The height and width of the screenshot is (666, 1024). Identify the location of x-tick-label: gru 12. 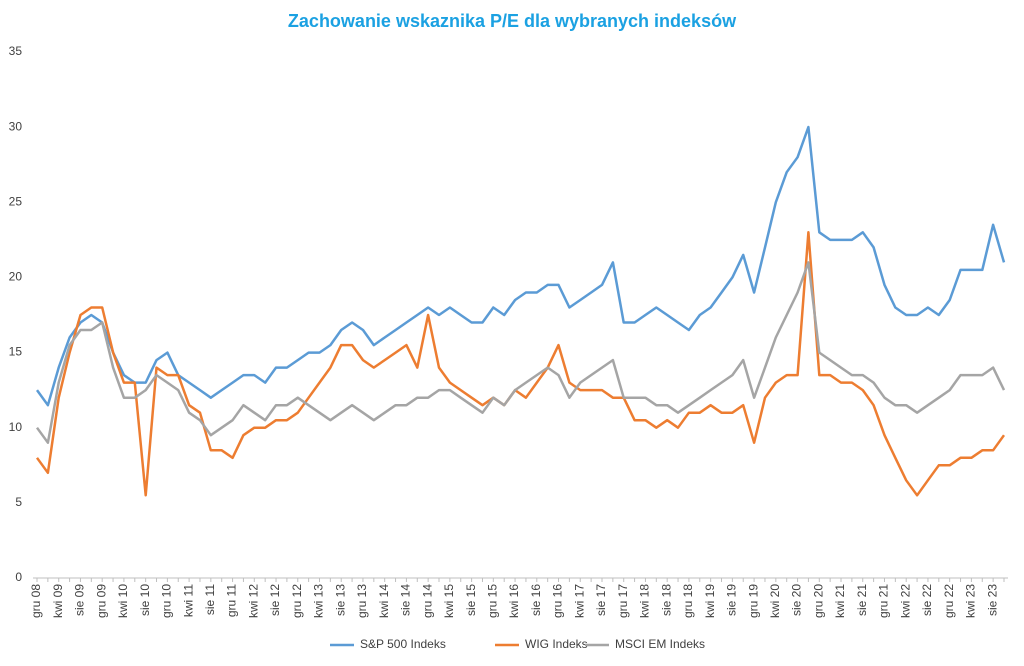
(297, 601).